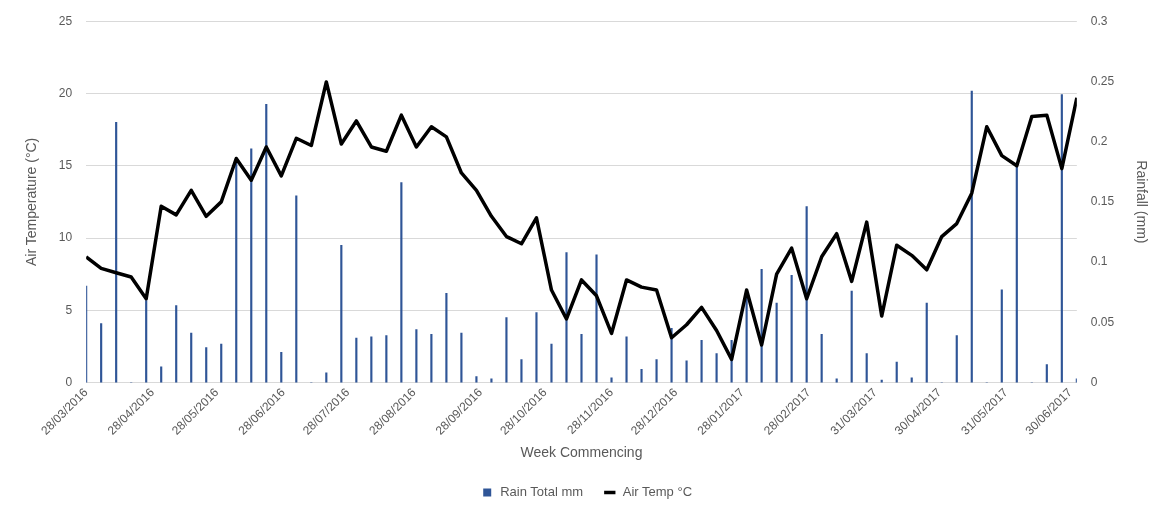  Describe the element at coordinates (1102, 321) in the screenshot. I see `y2-tick-label: 0.05` at that location.